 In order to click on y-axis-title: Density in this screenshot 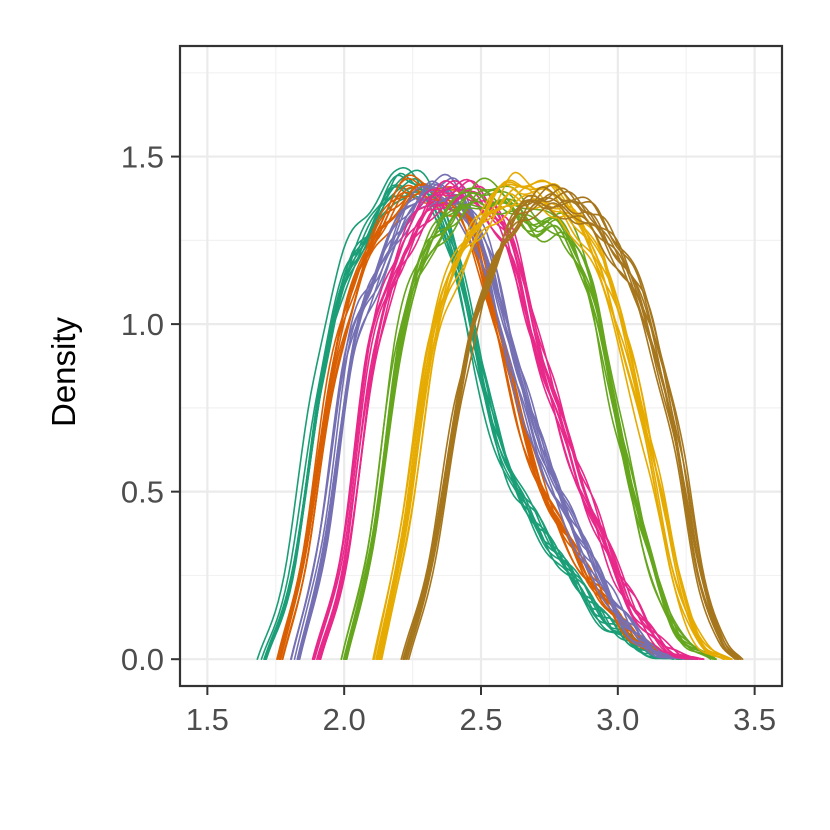, I will do `click(63, 371)`.